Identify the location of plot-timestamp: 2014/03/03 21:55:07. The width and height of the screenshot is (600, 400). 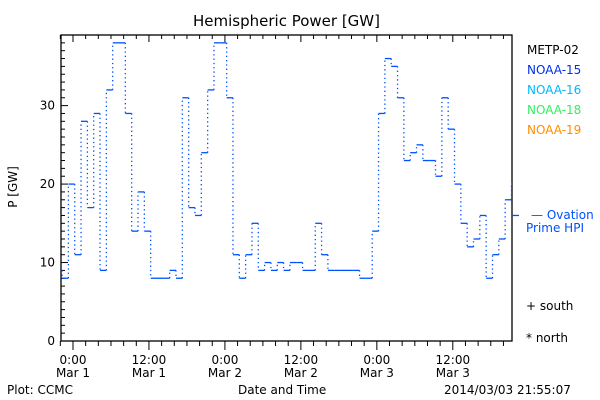
(507, 390).